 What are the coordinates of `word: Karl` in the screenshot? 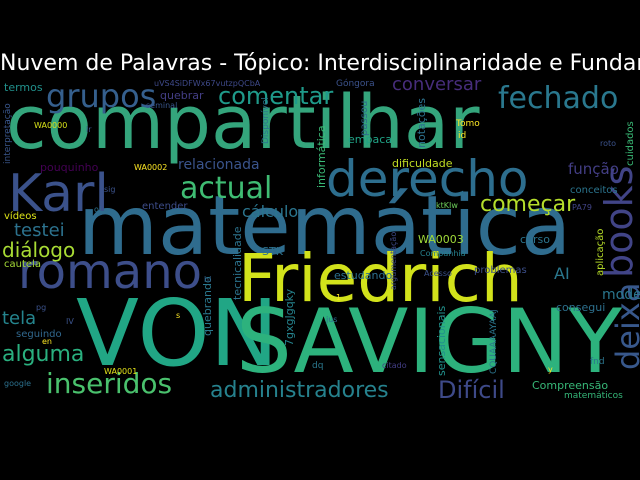 It's located at (58, 194).